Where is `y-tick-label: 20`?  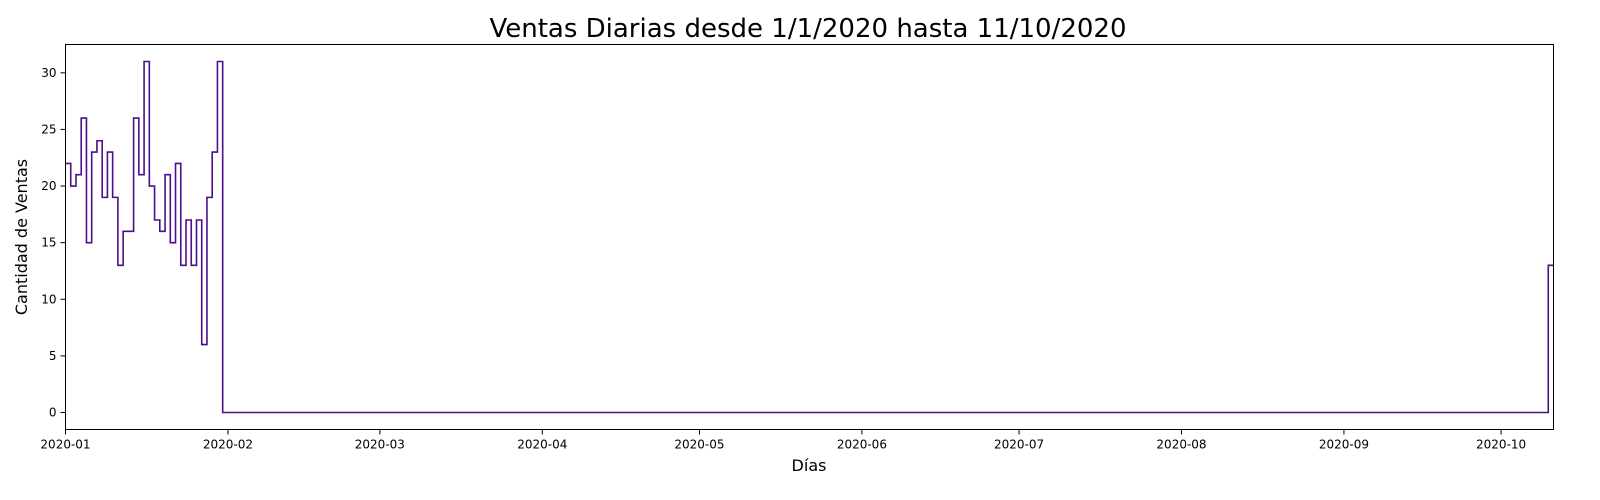 y-tick-label: 20 is located at coordinates (48, 186).